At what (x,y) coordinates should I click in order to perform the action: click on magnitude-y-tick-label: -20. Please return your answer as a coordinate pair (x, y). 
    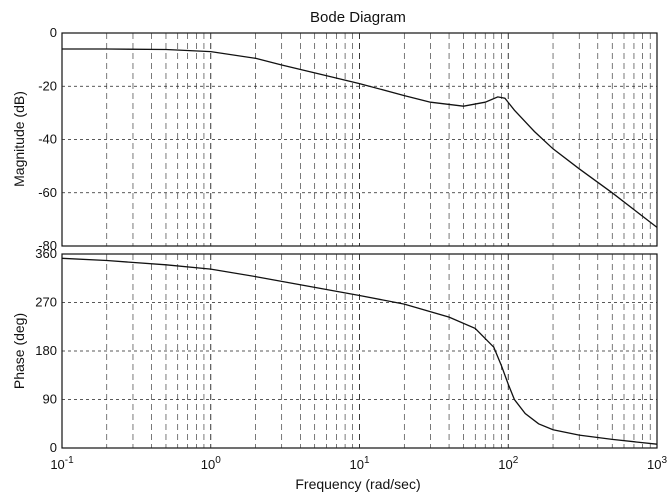
    Looking at the image, I should click on (47, 85).